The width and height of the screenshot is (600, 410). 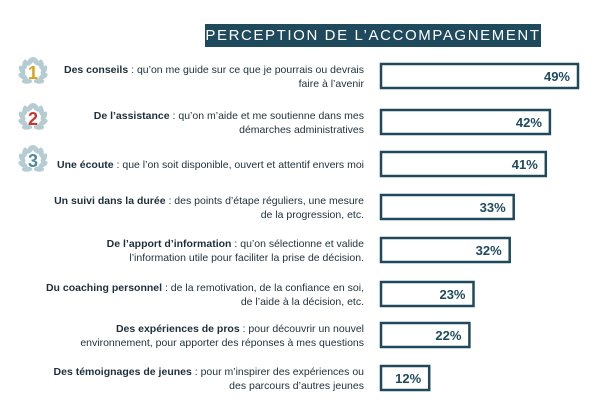 What do you see at coordinates (104, 288) in the screenshot?
I see `bar-label-bold: Du coaching personnel` at bounding box center [104, 288].